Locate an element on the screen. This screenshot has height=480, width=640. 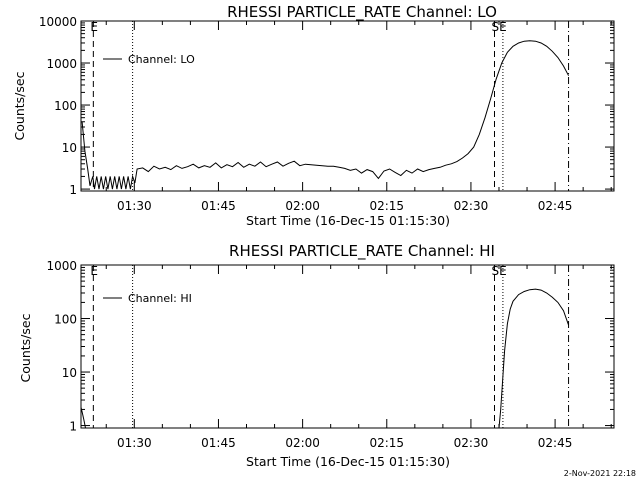
footer-timestamp: 2-Nov-2021 22:18 is located at coordinates (600, 473).